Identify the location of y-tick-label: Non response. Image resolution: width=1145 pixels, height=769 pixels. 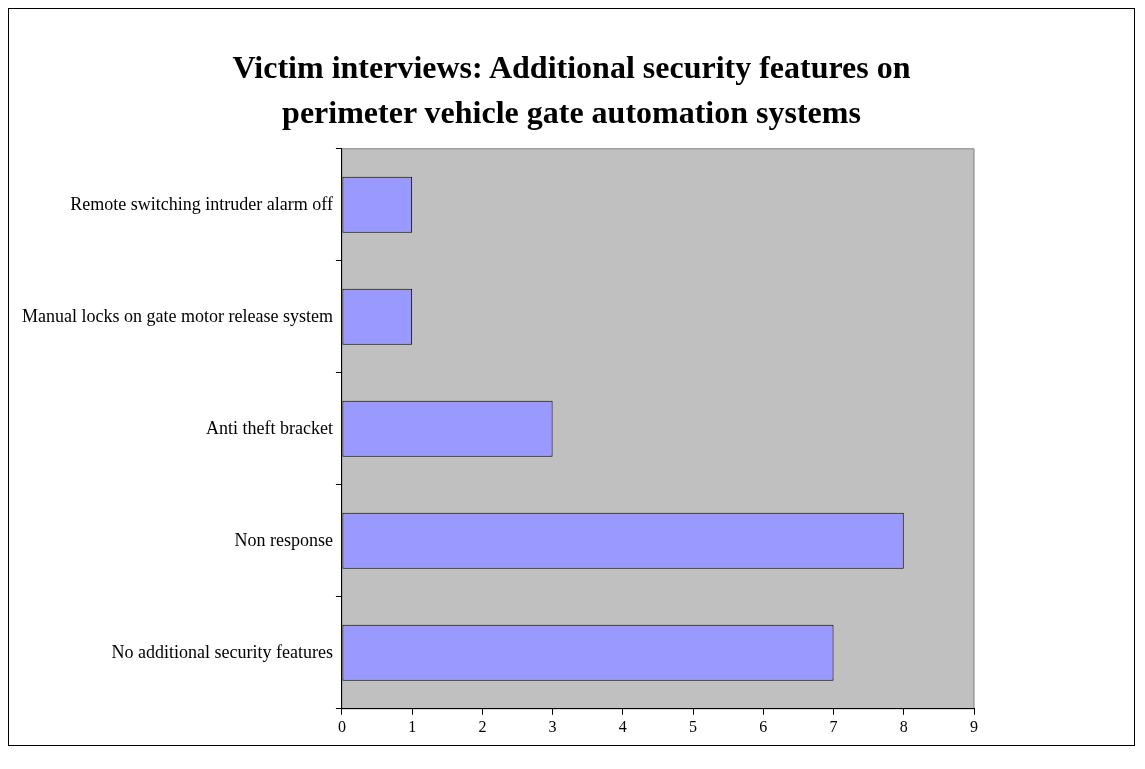
(283, 539).